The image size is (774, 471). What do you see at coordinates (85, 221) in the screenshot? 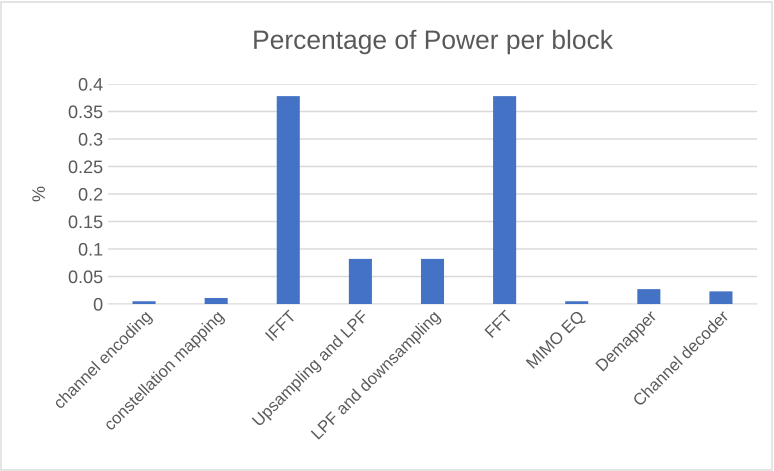
I see `y-tick-label: 0.15` at bounding box center [85, 221].